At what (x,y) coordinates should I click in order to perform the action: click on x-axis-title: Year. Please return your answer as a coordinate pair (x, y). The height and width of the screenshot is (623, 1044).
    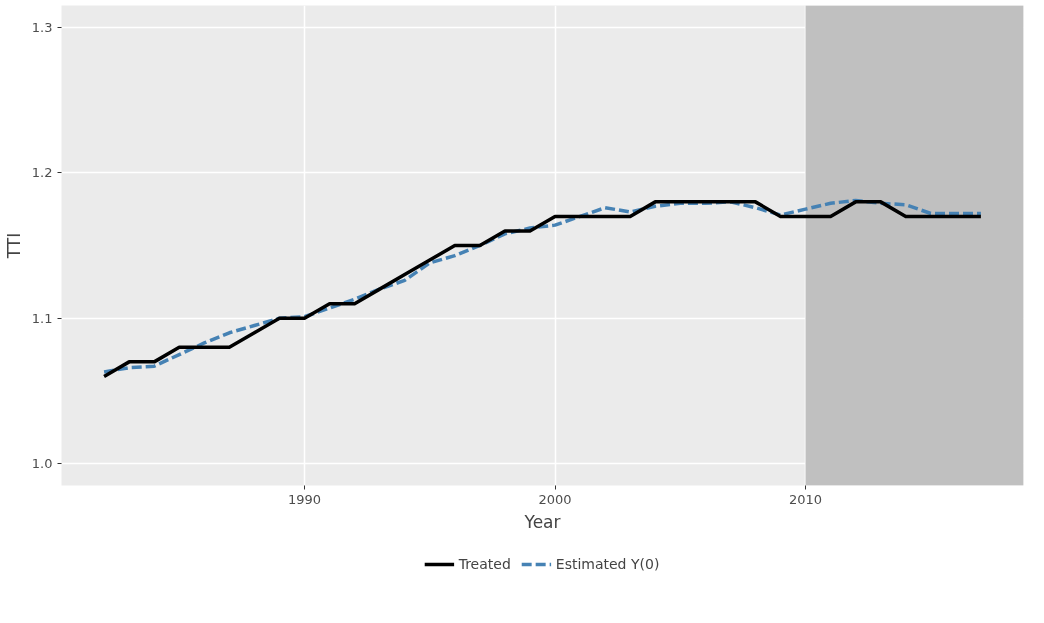
    Looking at the image, I should click on (542, 521).